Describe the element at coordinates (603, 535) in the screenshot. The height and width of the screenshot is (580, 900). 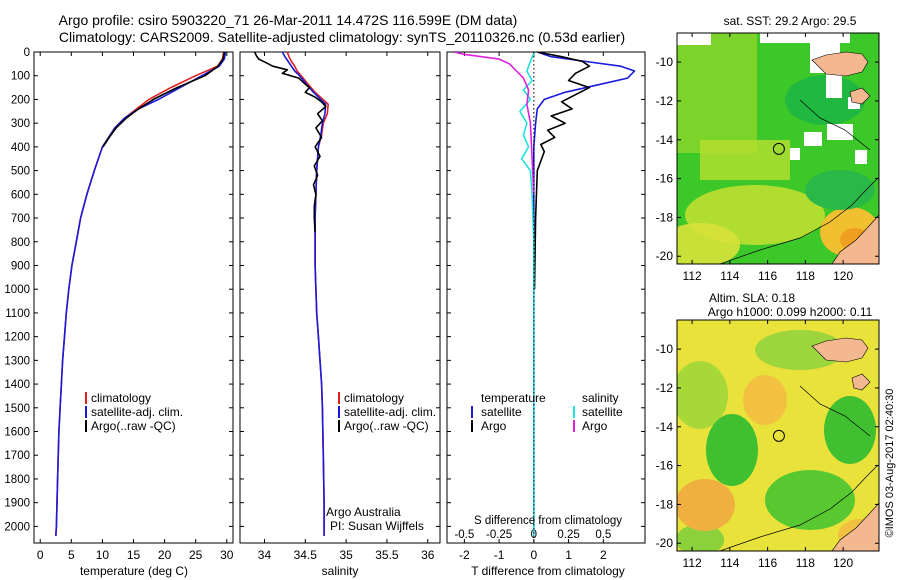
I see `x2-tick-label: 0.5` at that location.